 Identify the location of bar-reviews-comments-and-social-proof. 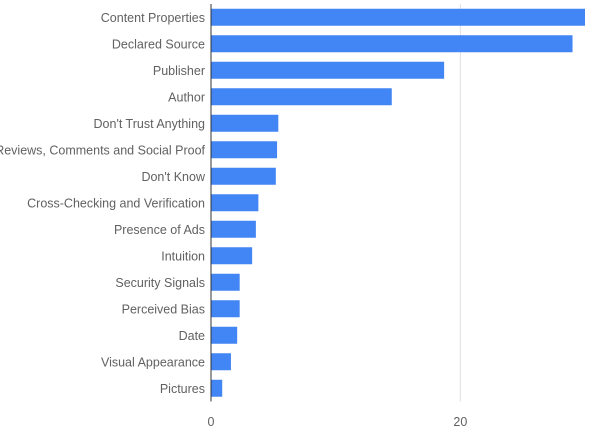
(244, 150).